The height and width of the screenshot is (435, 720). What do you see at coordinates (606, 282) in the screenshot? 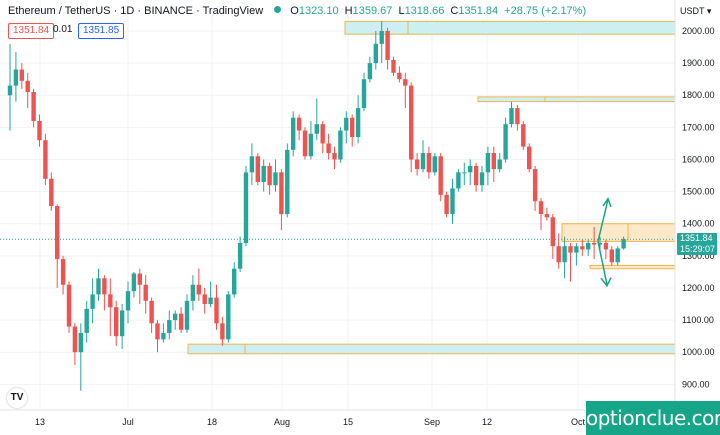
I see `down-arrow-head-icon` at bounding box center [606, 282].